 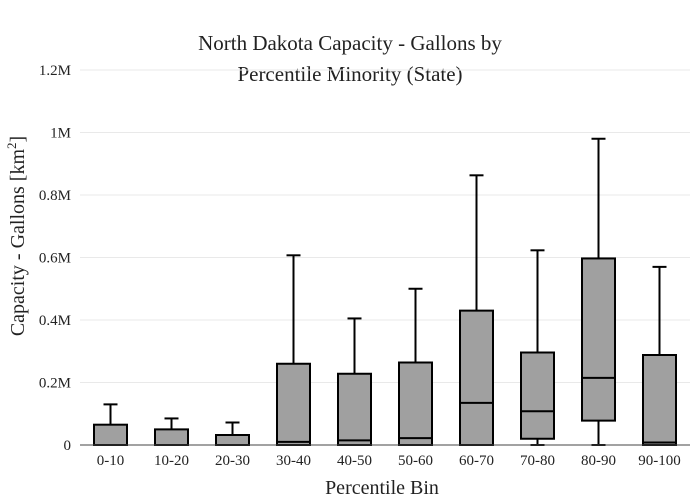 I want to click on x-tick-label: 0-10, so click(x=111, y=461).